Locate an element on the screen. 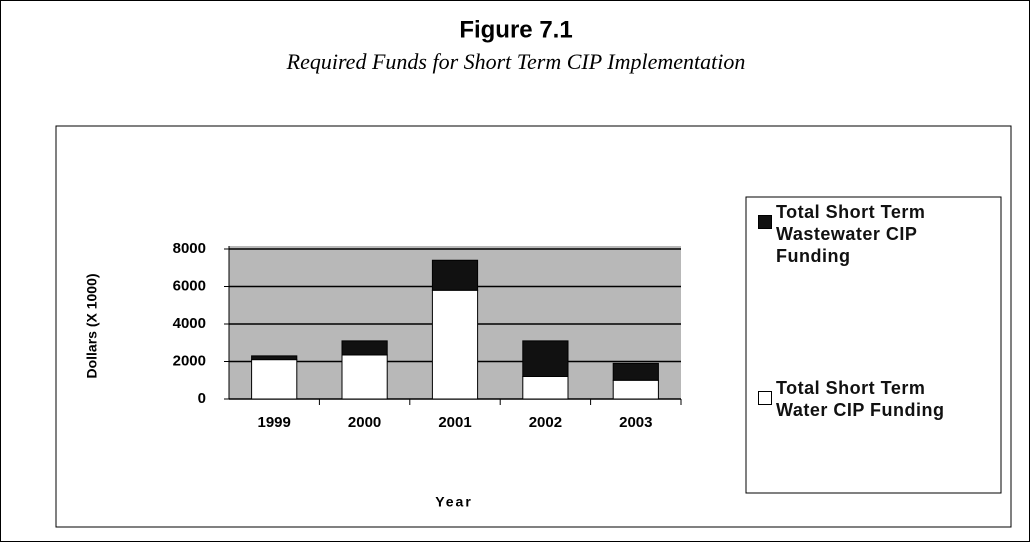  y-tick-label: 2000 is located at coordinates (189, 360).